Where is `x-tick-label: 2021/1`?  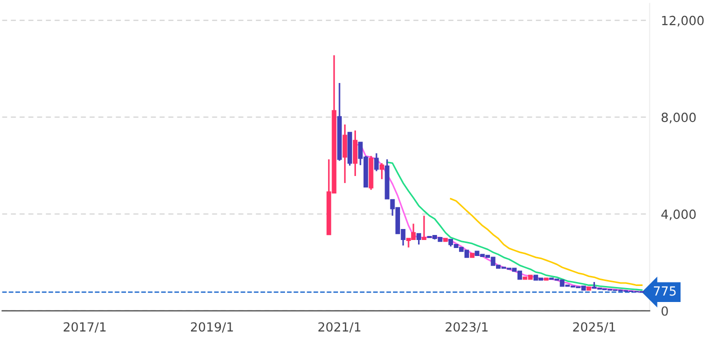
x-tick-label: 2021/1 is located at coordinates (339, 327).